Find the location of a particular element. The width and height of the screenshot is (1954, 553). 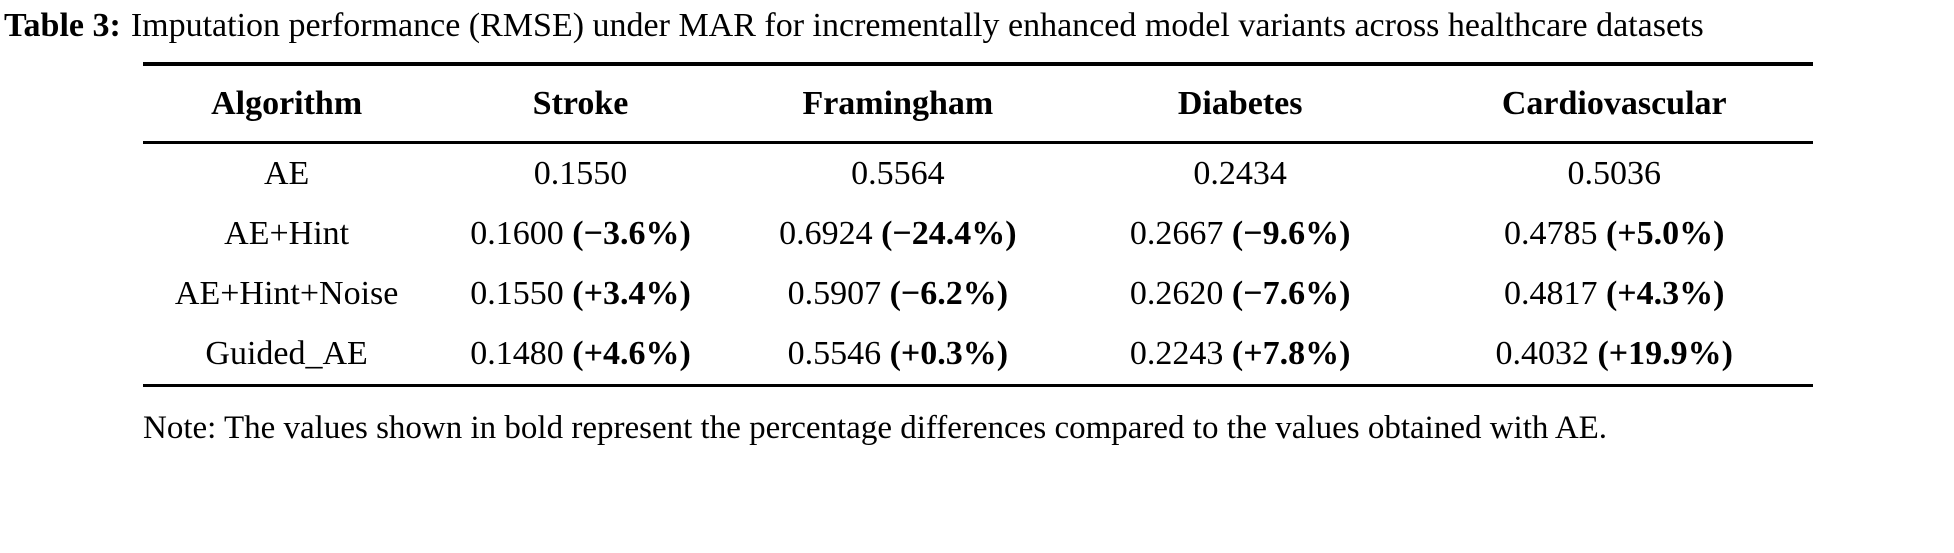

pct-diff: (−9.6%) is located at coordinates (1291, 233).